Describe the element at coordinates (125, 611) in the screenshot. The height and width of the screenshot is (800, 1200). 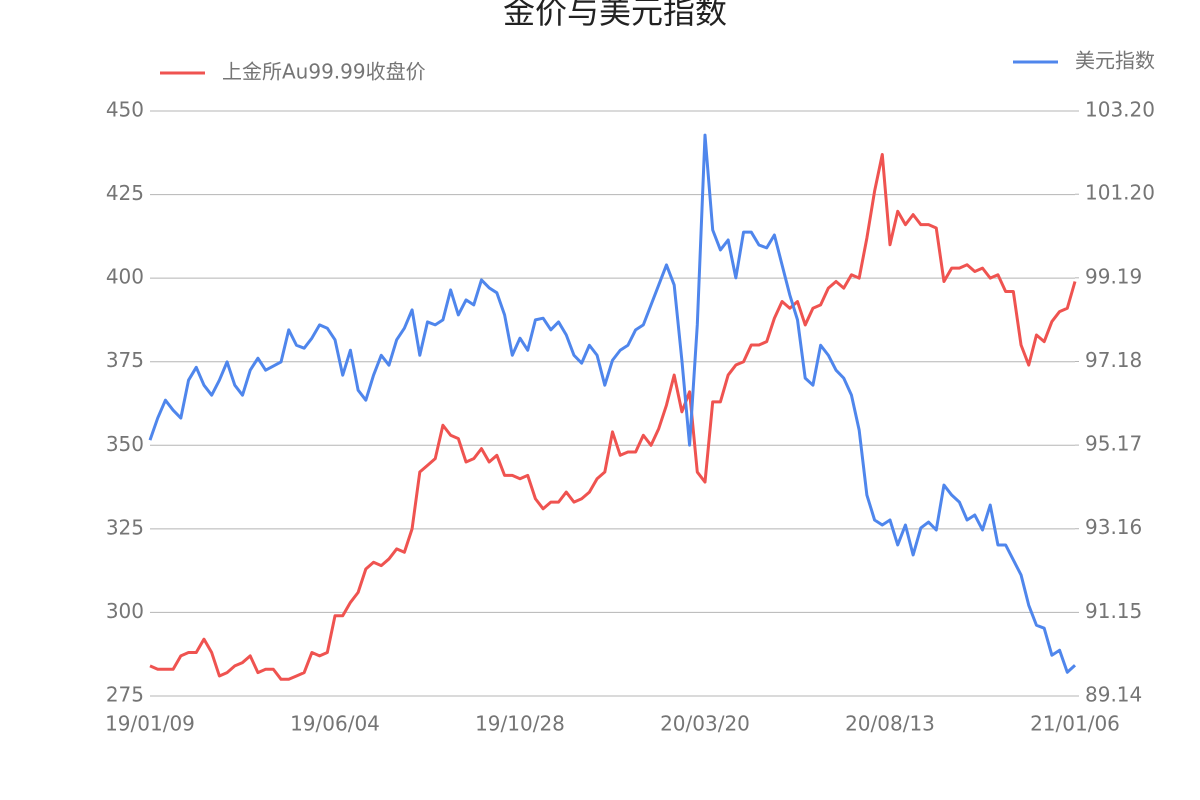
I see `y-tick-label: 300` at that location.